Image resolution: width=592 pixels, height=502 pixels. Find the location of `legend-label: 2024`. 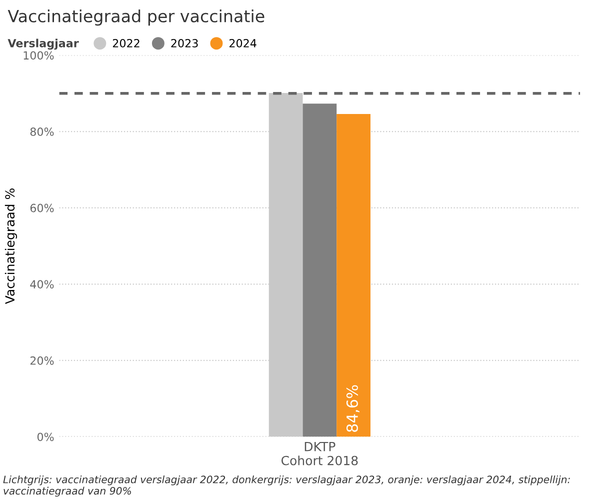

legend-label: 2024 is located at coordinates (243, 43).